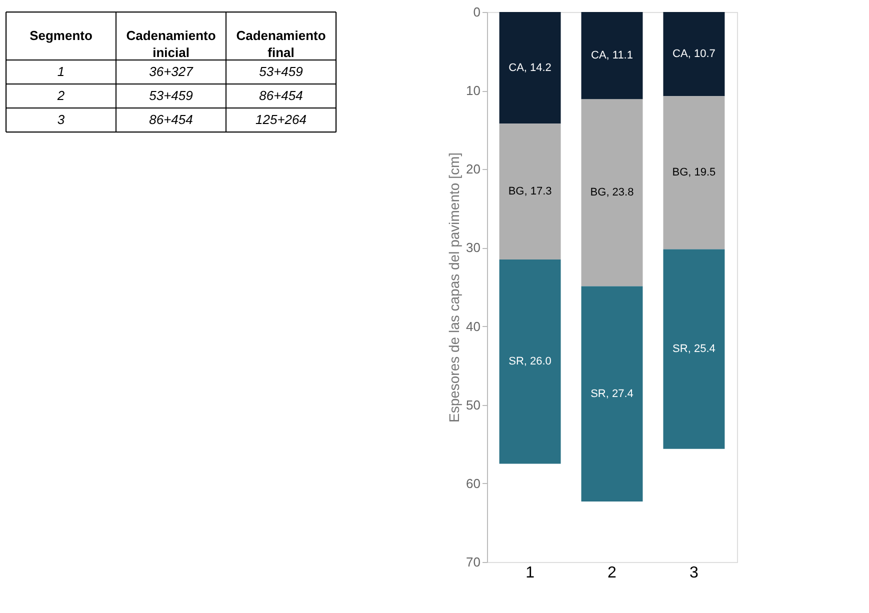 The height and width of the screenshot is (613, 869). I want to click on y-tick-label: 10, so click(473, 90).